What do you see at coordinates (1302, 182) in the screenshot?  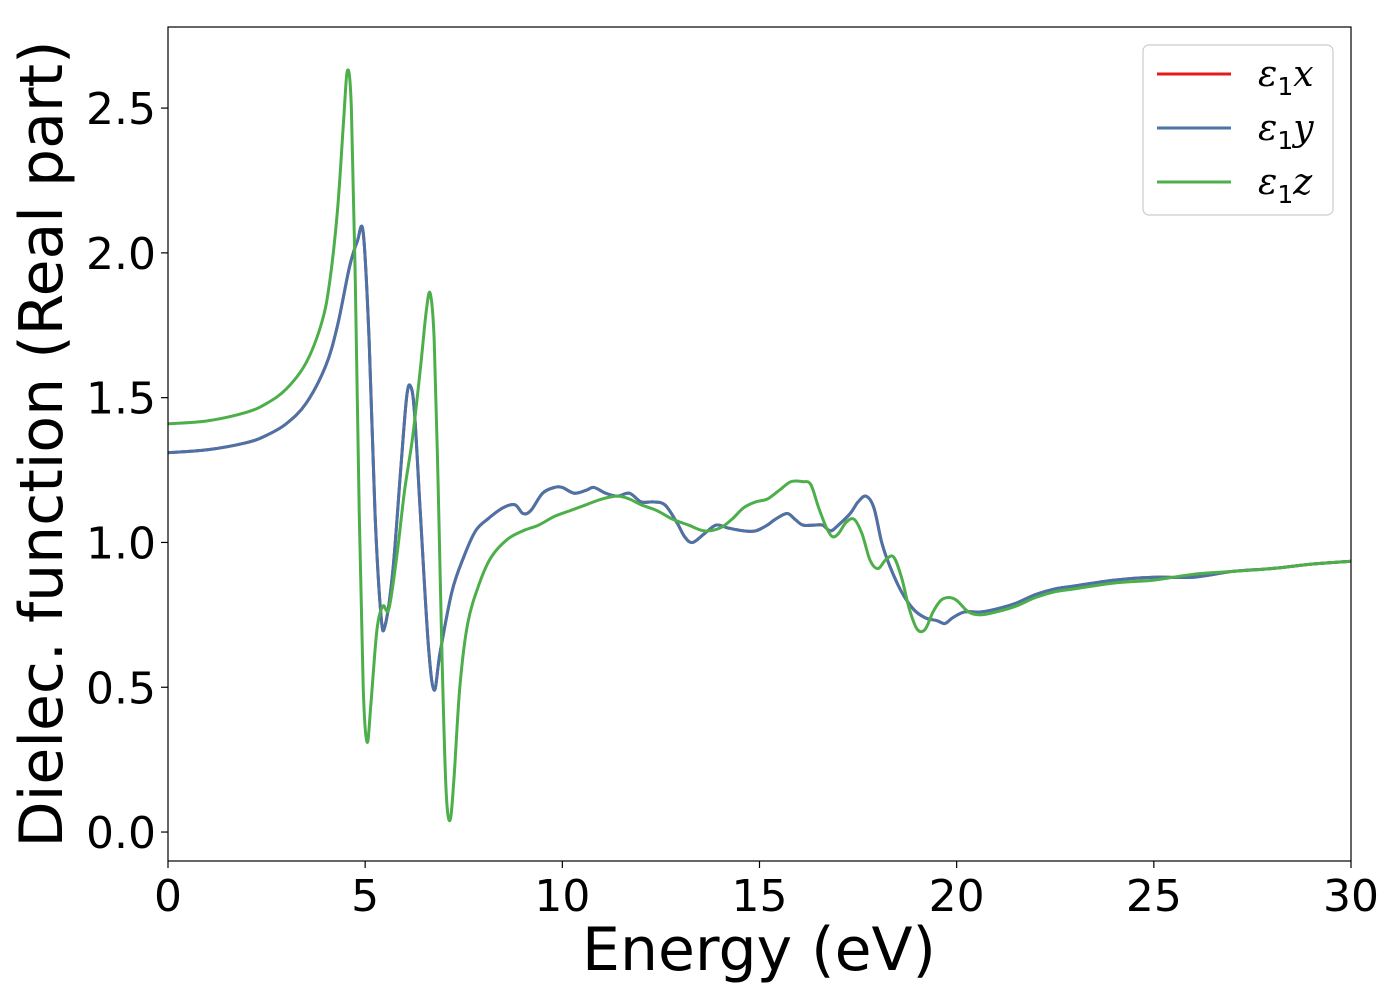 I see `legend-component: z` at bounding box center [1302, 182].